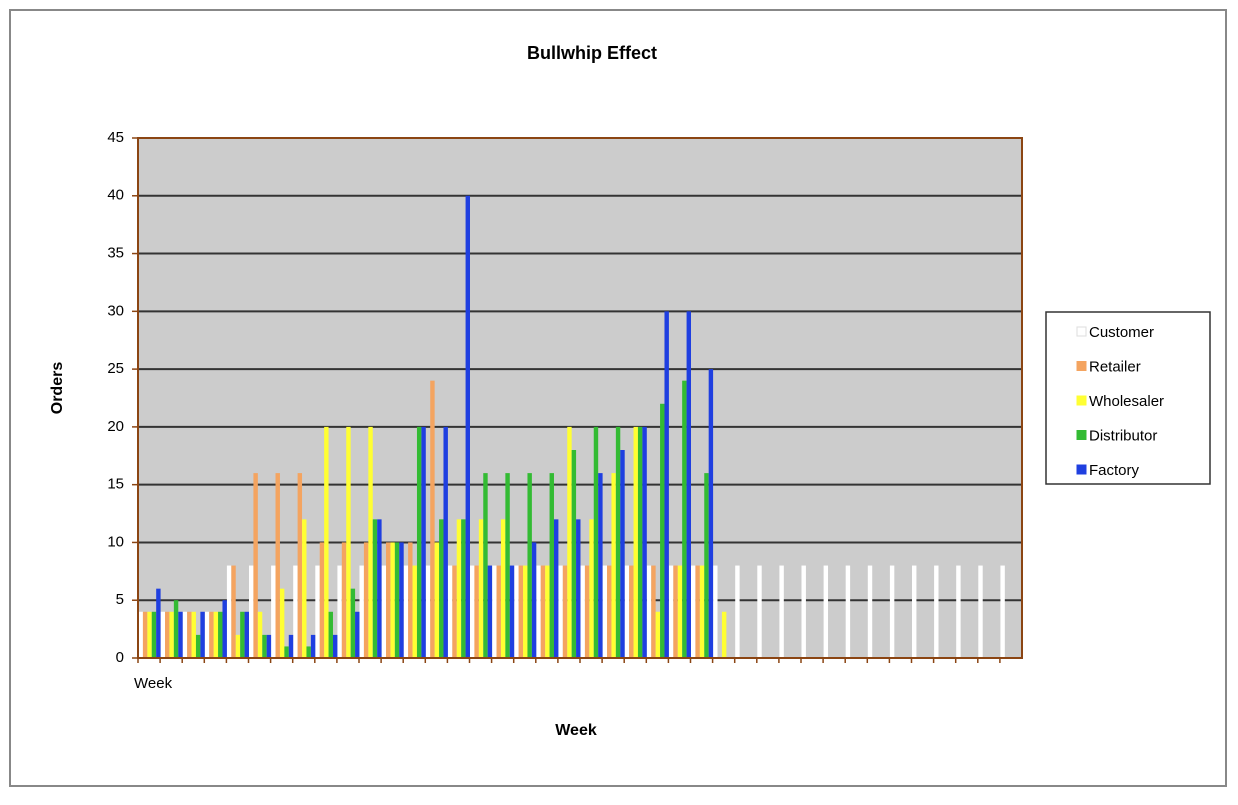 This screenshot has height=805, width=1238. Describe the element at coordinates (115, 310) in the screenshot. I see `y-tick-label: 30` at that location.